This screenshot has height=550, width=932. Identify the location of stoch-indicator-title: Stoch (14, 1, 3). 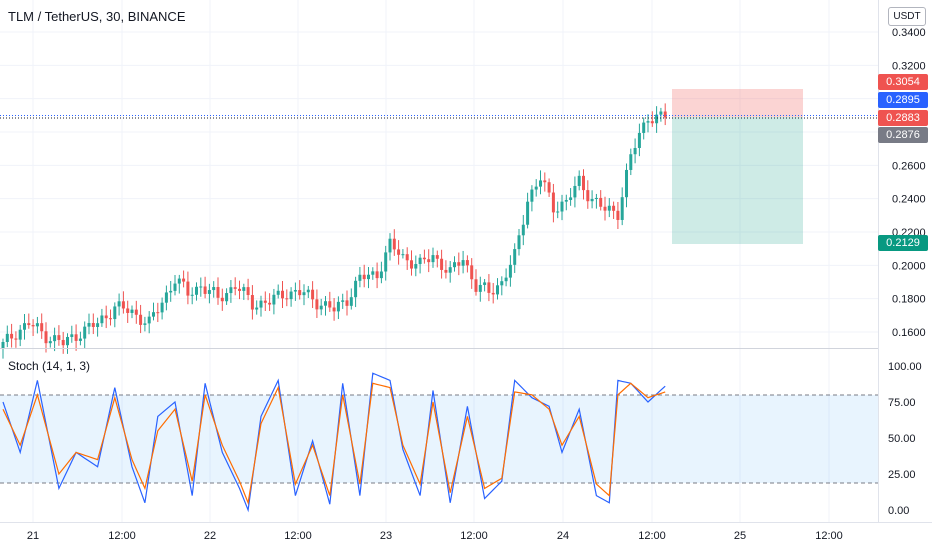
(49, 366).